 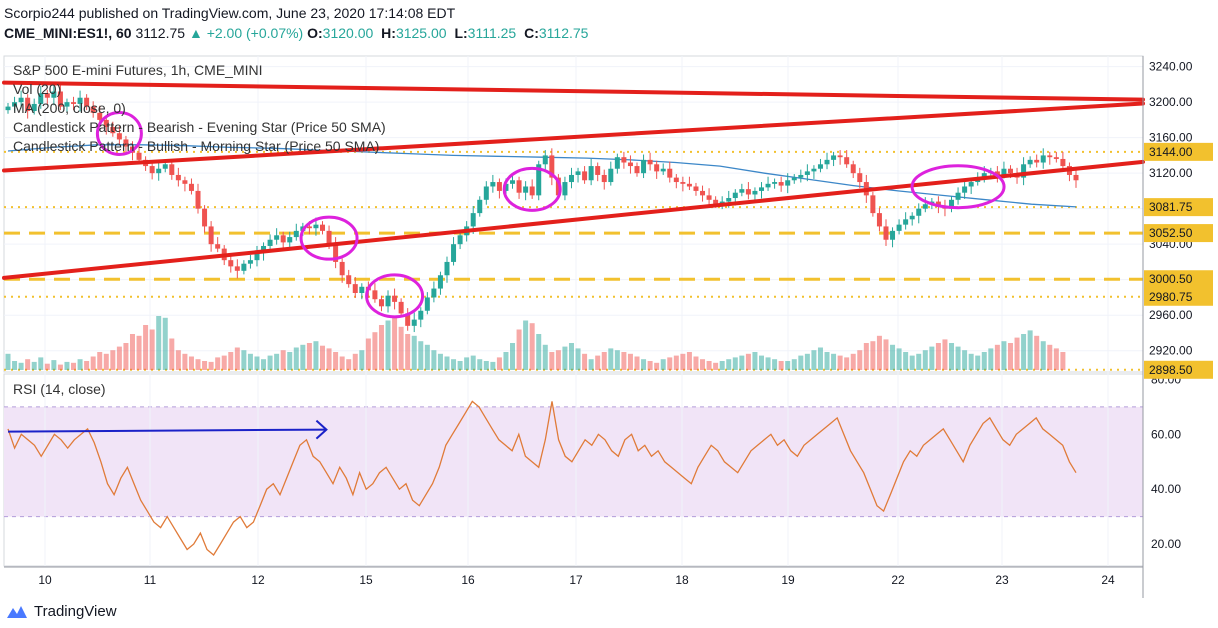 I want to click on price-level-label: 2898.50, so click(x=1171, y=370).